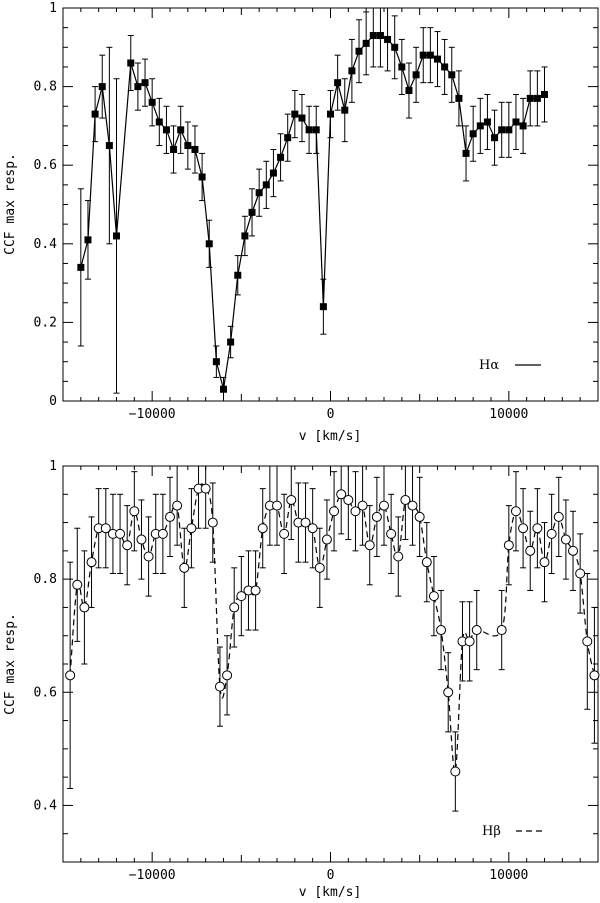 The width and height of the screenshot is (600, 903). I want to click on y-tick-label: 0.8, so click(45, 87).